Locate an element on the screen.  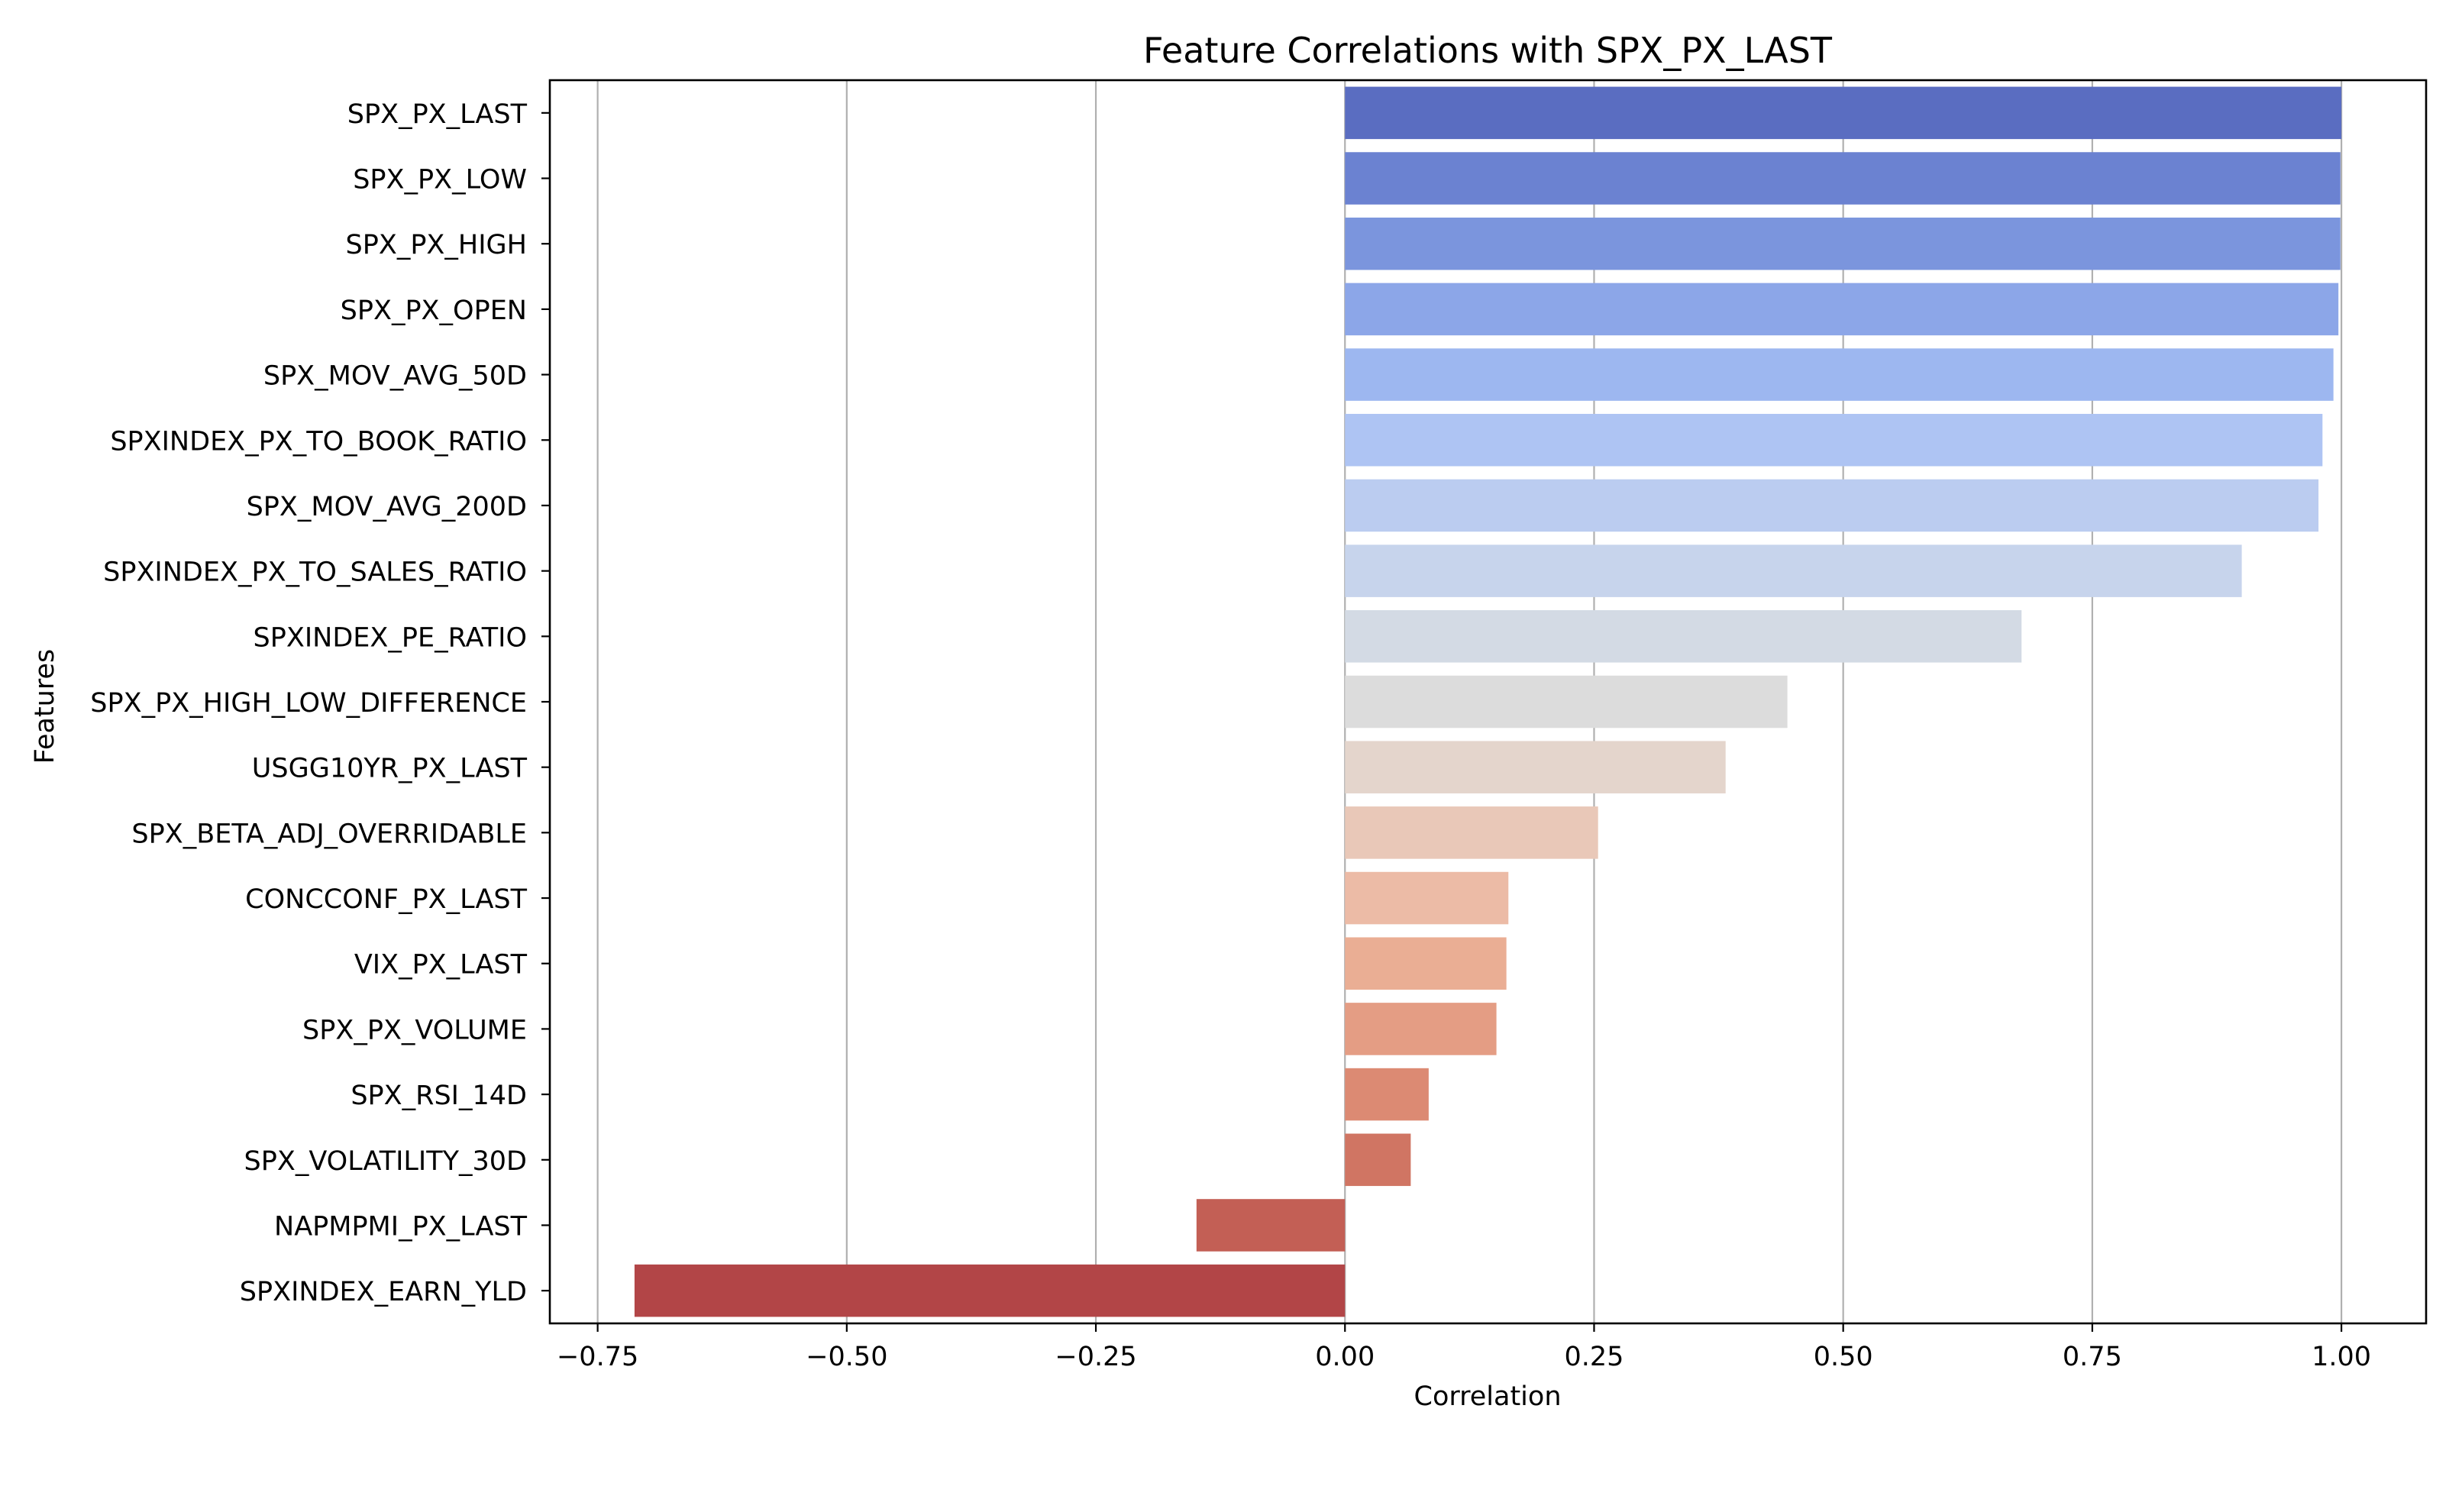
x-tick-label: 0.50 is located at coordinates (1843, 1357).